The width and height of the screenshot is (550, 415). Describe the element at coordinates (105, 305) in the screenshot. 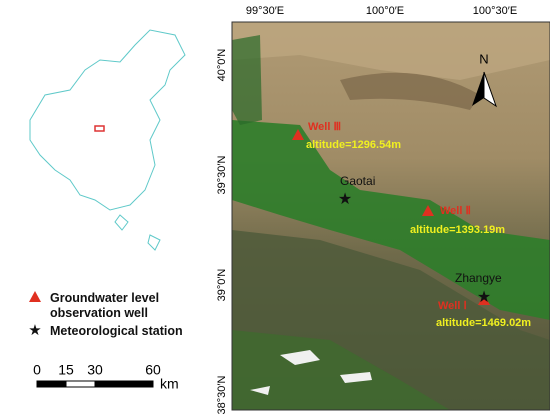

I see `legend-label: Groundwater level observation well` at that location.